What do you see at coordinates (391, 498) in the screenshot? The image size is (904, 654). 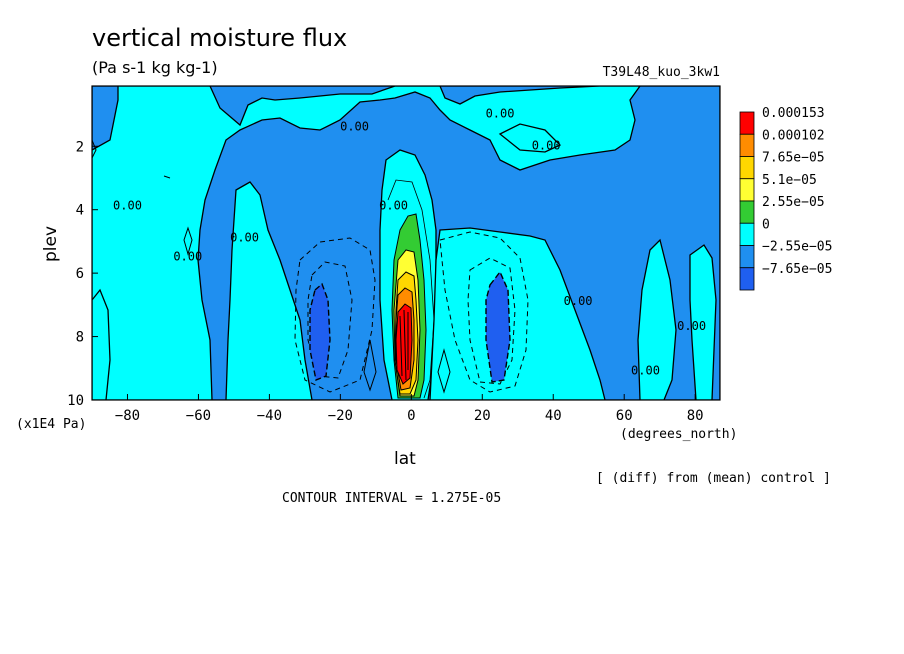 I see `contour-interval: CONTOUR INTERVAL = 1.275E-05` at bounding box center [391, 498].